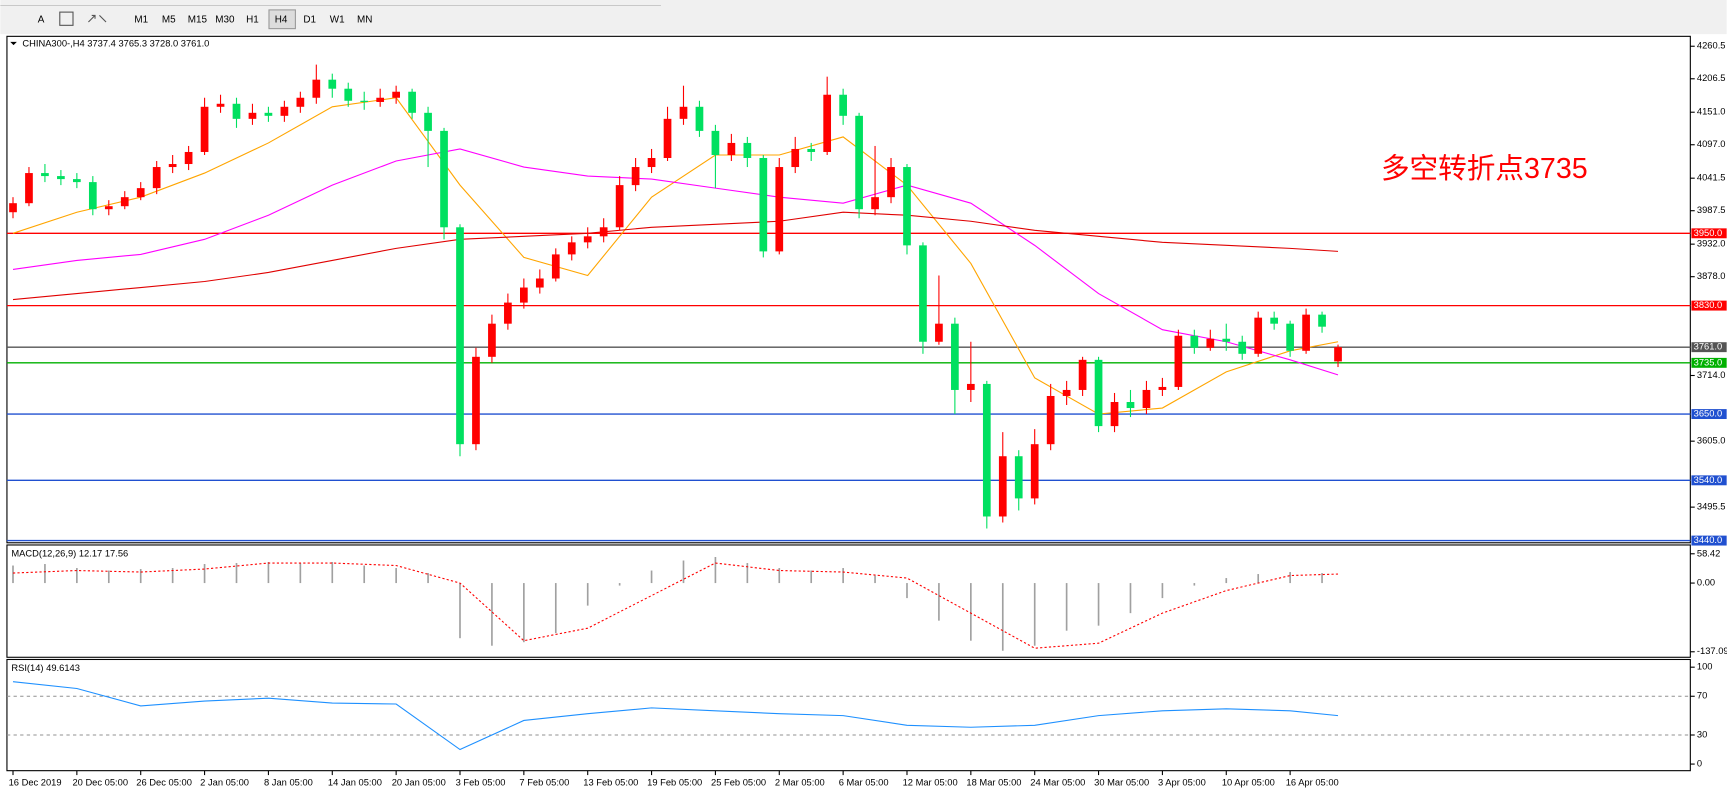 This screenshot has width=1727, height=796. Describe the element at coordinates (1711, 210) in the screenshot. I see `y-tick-label: 3987.5` at that location.